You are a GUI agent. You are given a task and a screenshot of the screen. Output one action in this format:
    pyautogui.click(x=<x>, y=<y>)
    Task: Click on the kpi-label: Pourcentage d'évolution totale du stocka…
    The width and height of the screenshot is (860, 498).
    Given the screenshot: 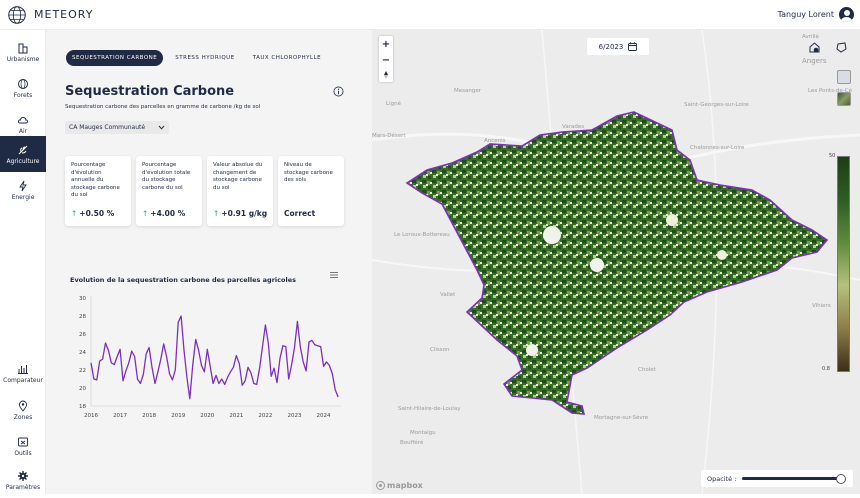 What is the action you would take?
    pyautogui.click(x=166, y=176)
    